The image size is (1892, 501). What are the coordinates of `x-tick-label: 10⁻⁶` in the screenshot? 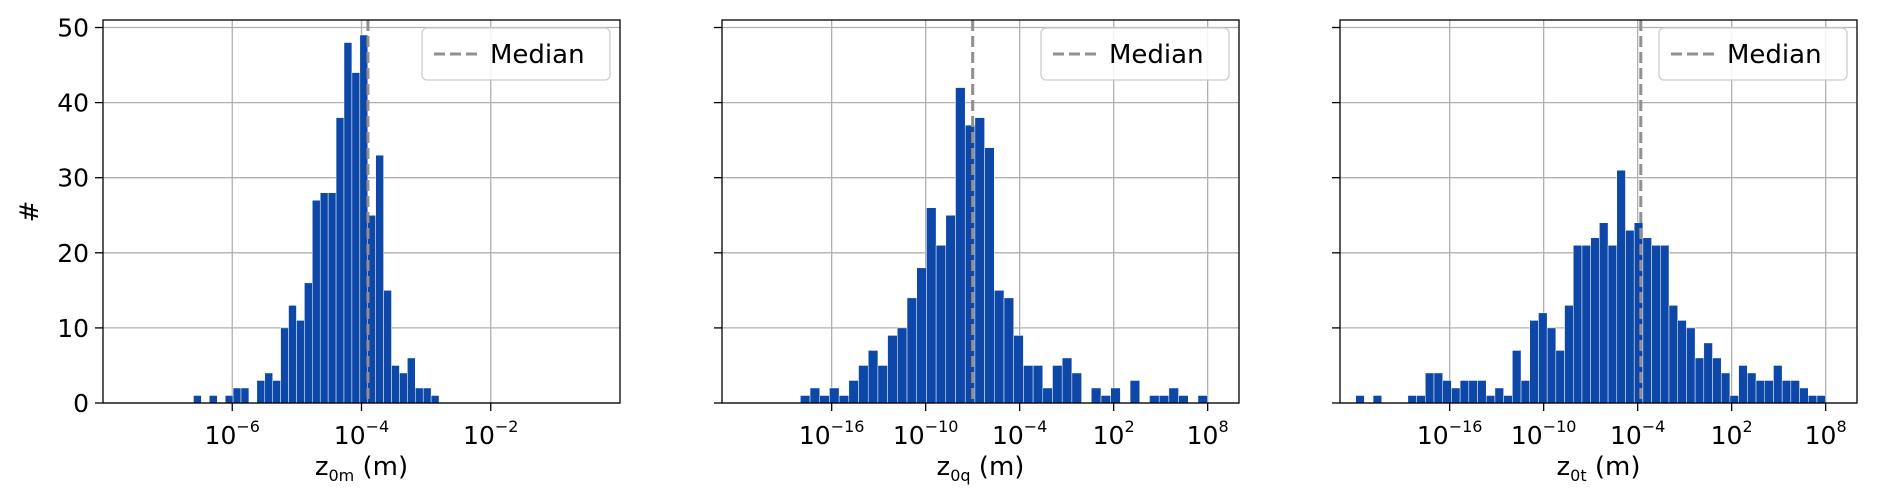 It's located at (232, 433).